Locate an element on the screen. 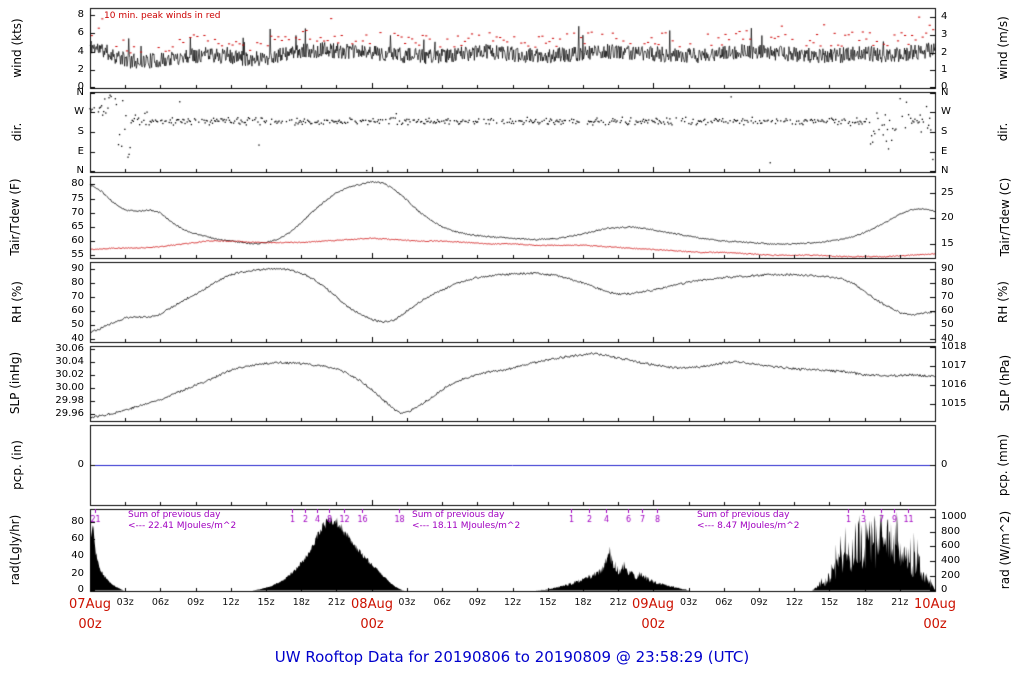 This screenshot has height=700, width=1024. y-tick-label-right-temp: 15 is located at coordinates (947, 243).